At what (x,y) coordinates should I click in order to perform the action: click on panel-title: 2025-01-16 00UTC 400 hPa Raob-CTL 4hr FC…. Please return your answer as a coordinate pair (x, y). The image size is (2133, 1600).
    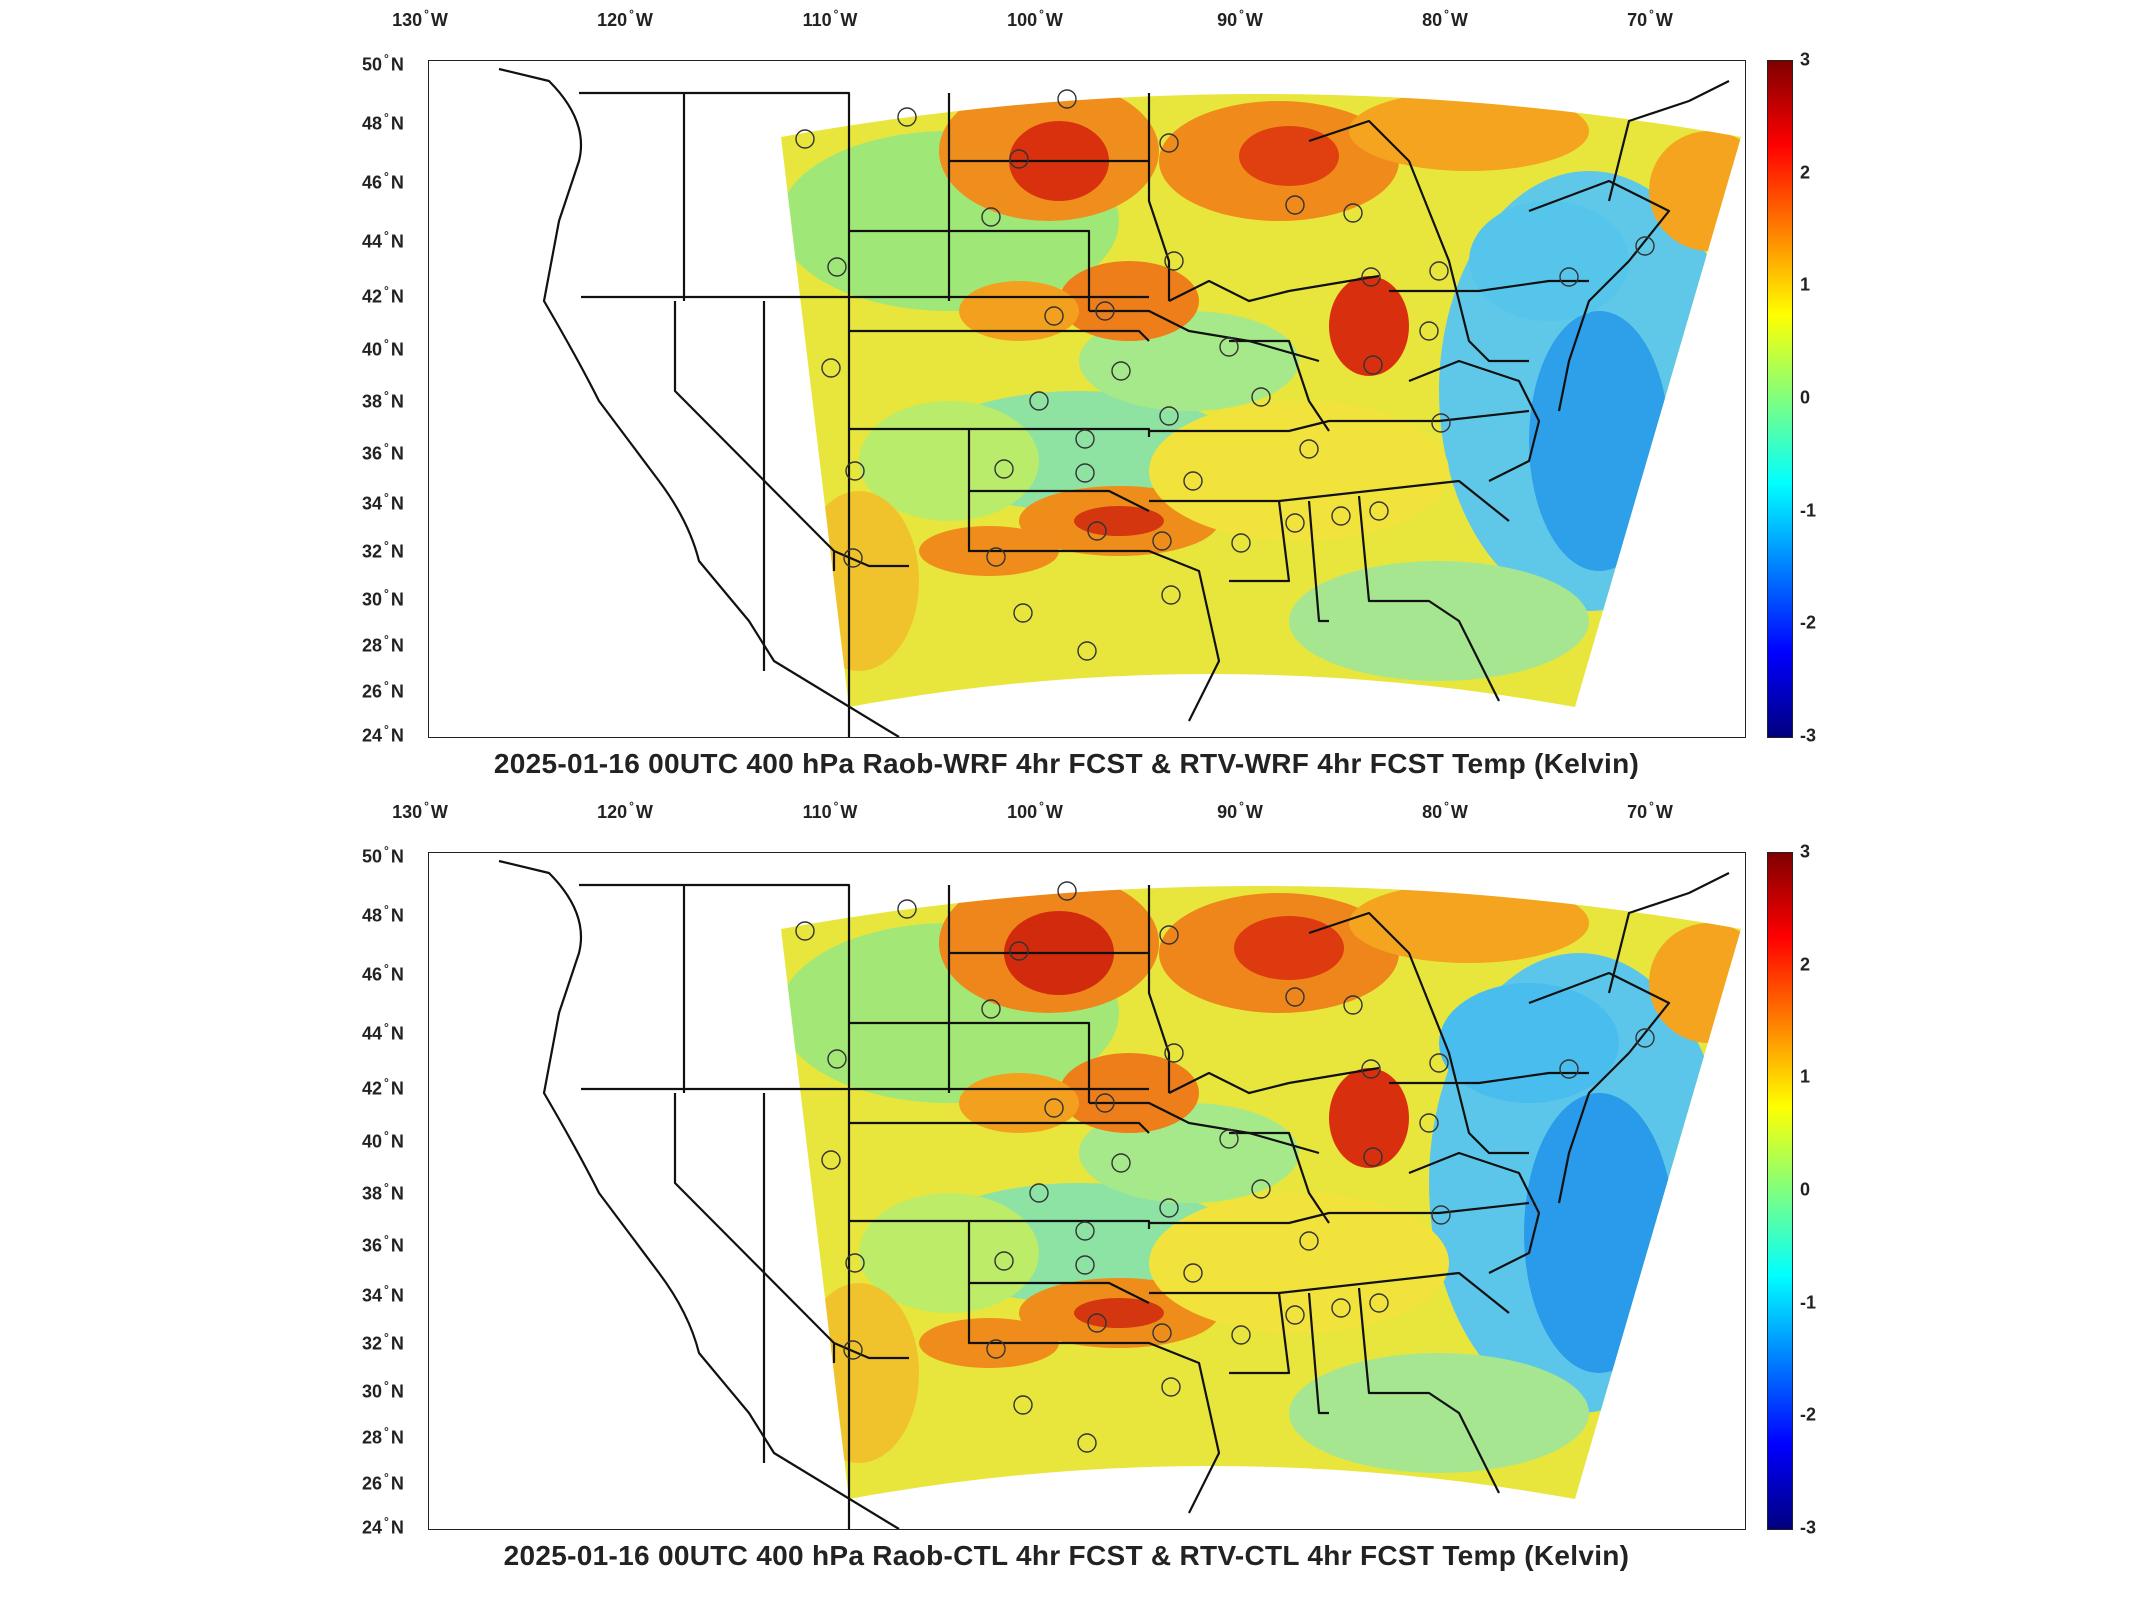
    Looking at the image, I should click on (1066, 1555).